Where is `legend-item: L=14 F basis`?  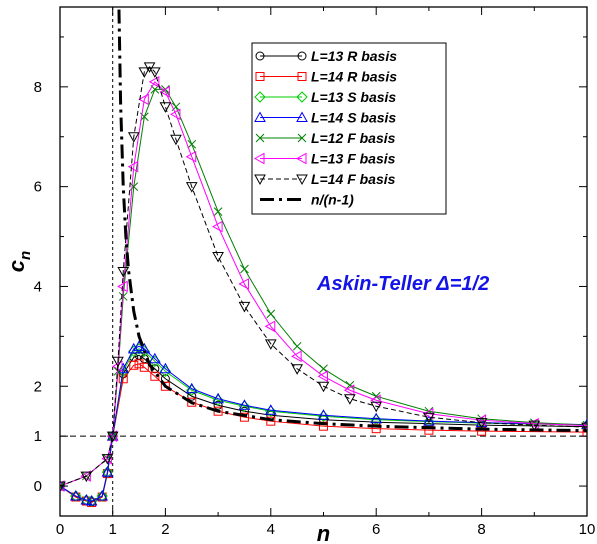
legend-item: L=14 F basis is located at coordinates (325, 179).